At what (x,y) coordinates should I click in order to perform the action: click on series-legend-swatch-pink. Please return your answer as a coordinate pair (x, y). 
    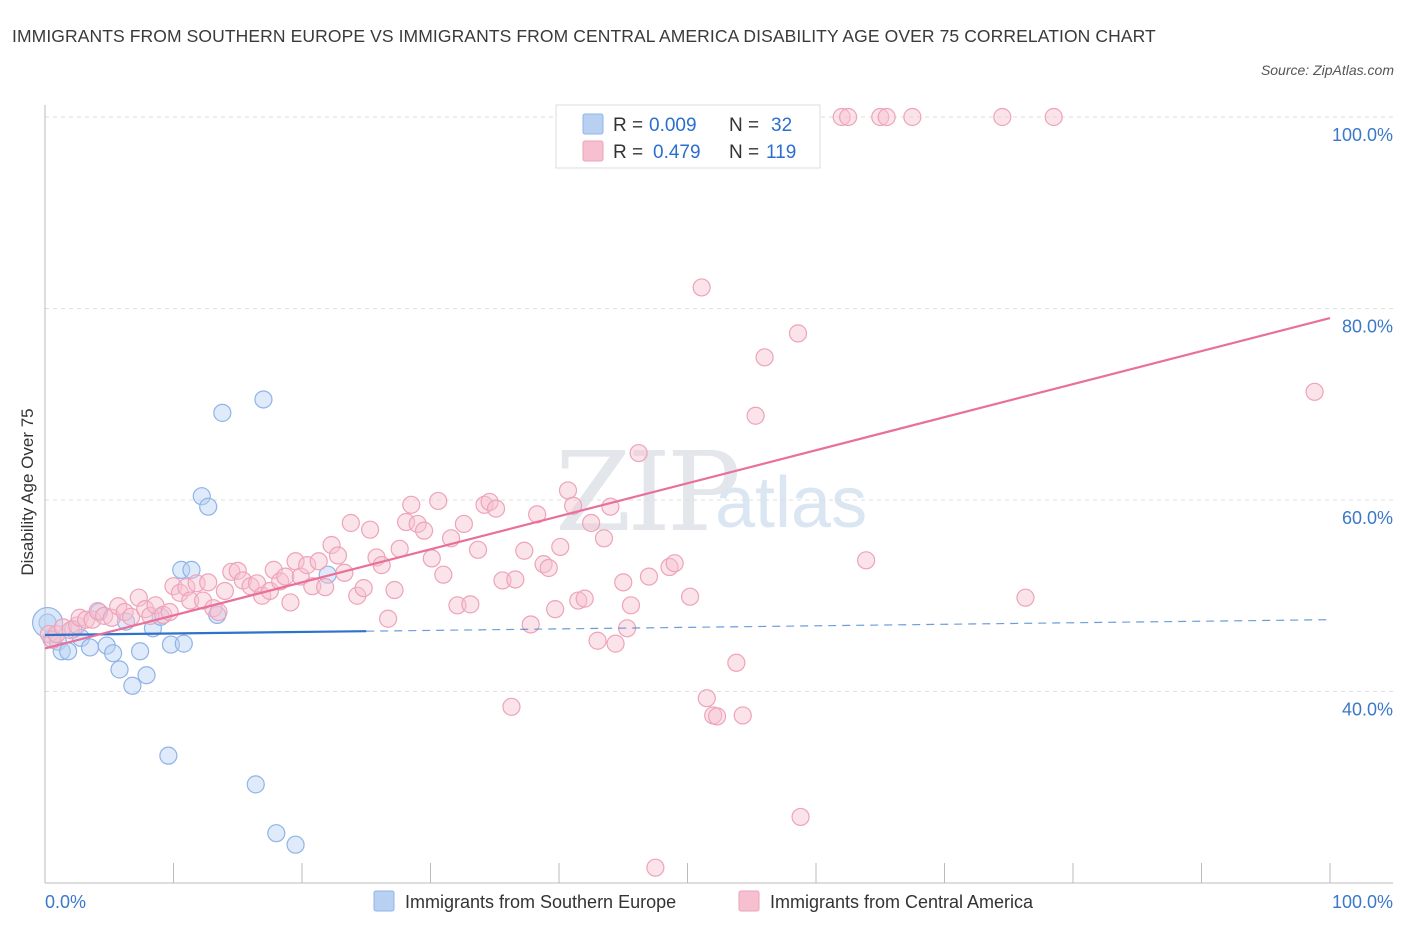
    Looking at the image, I should click on (749, 901).